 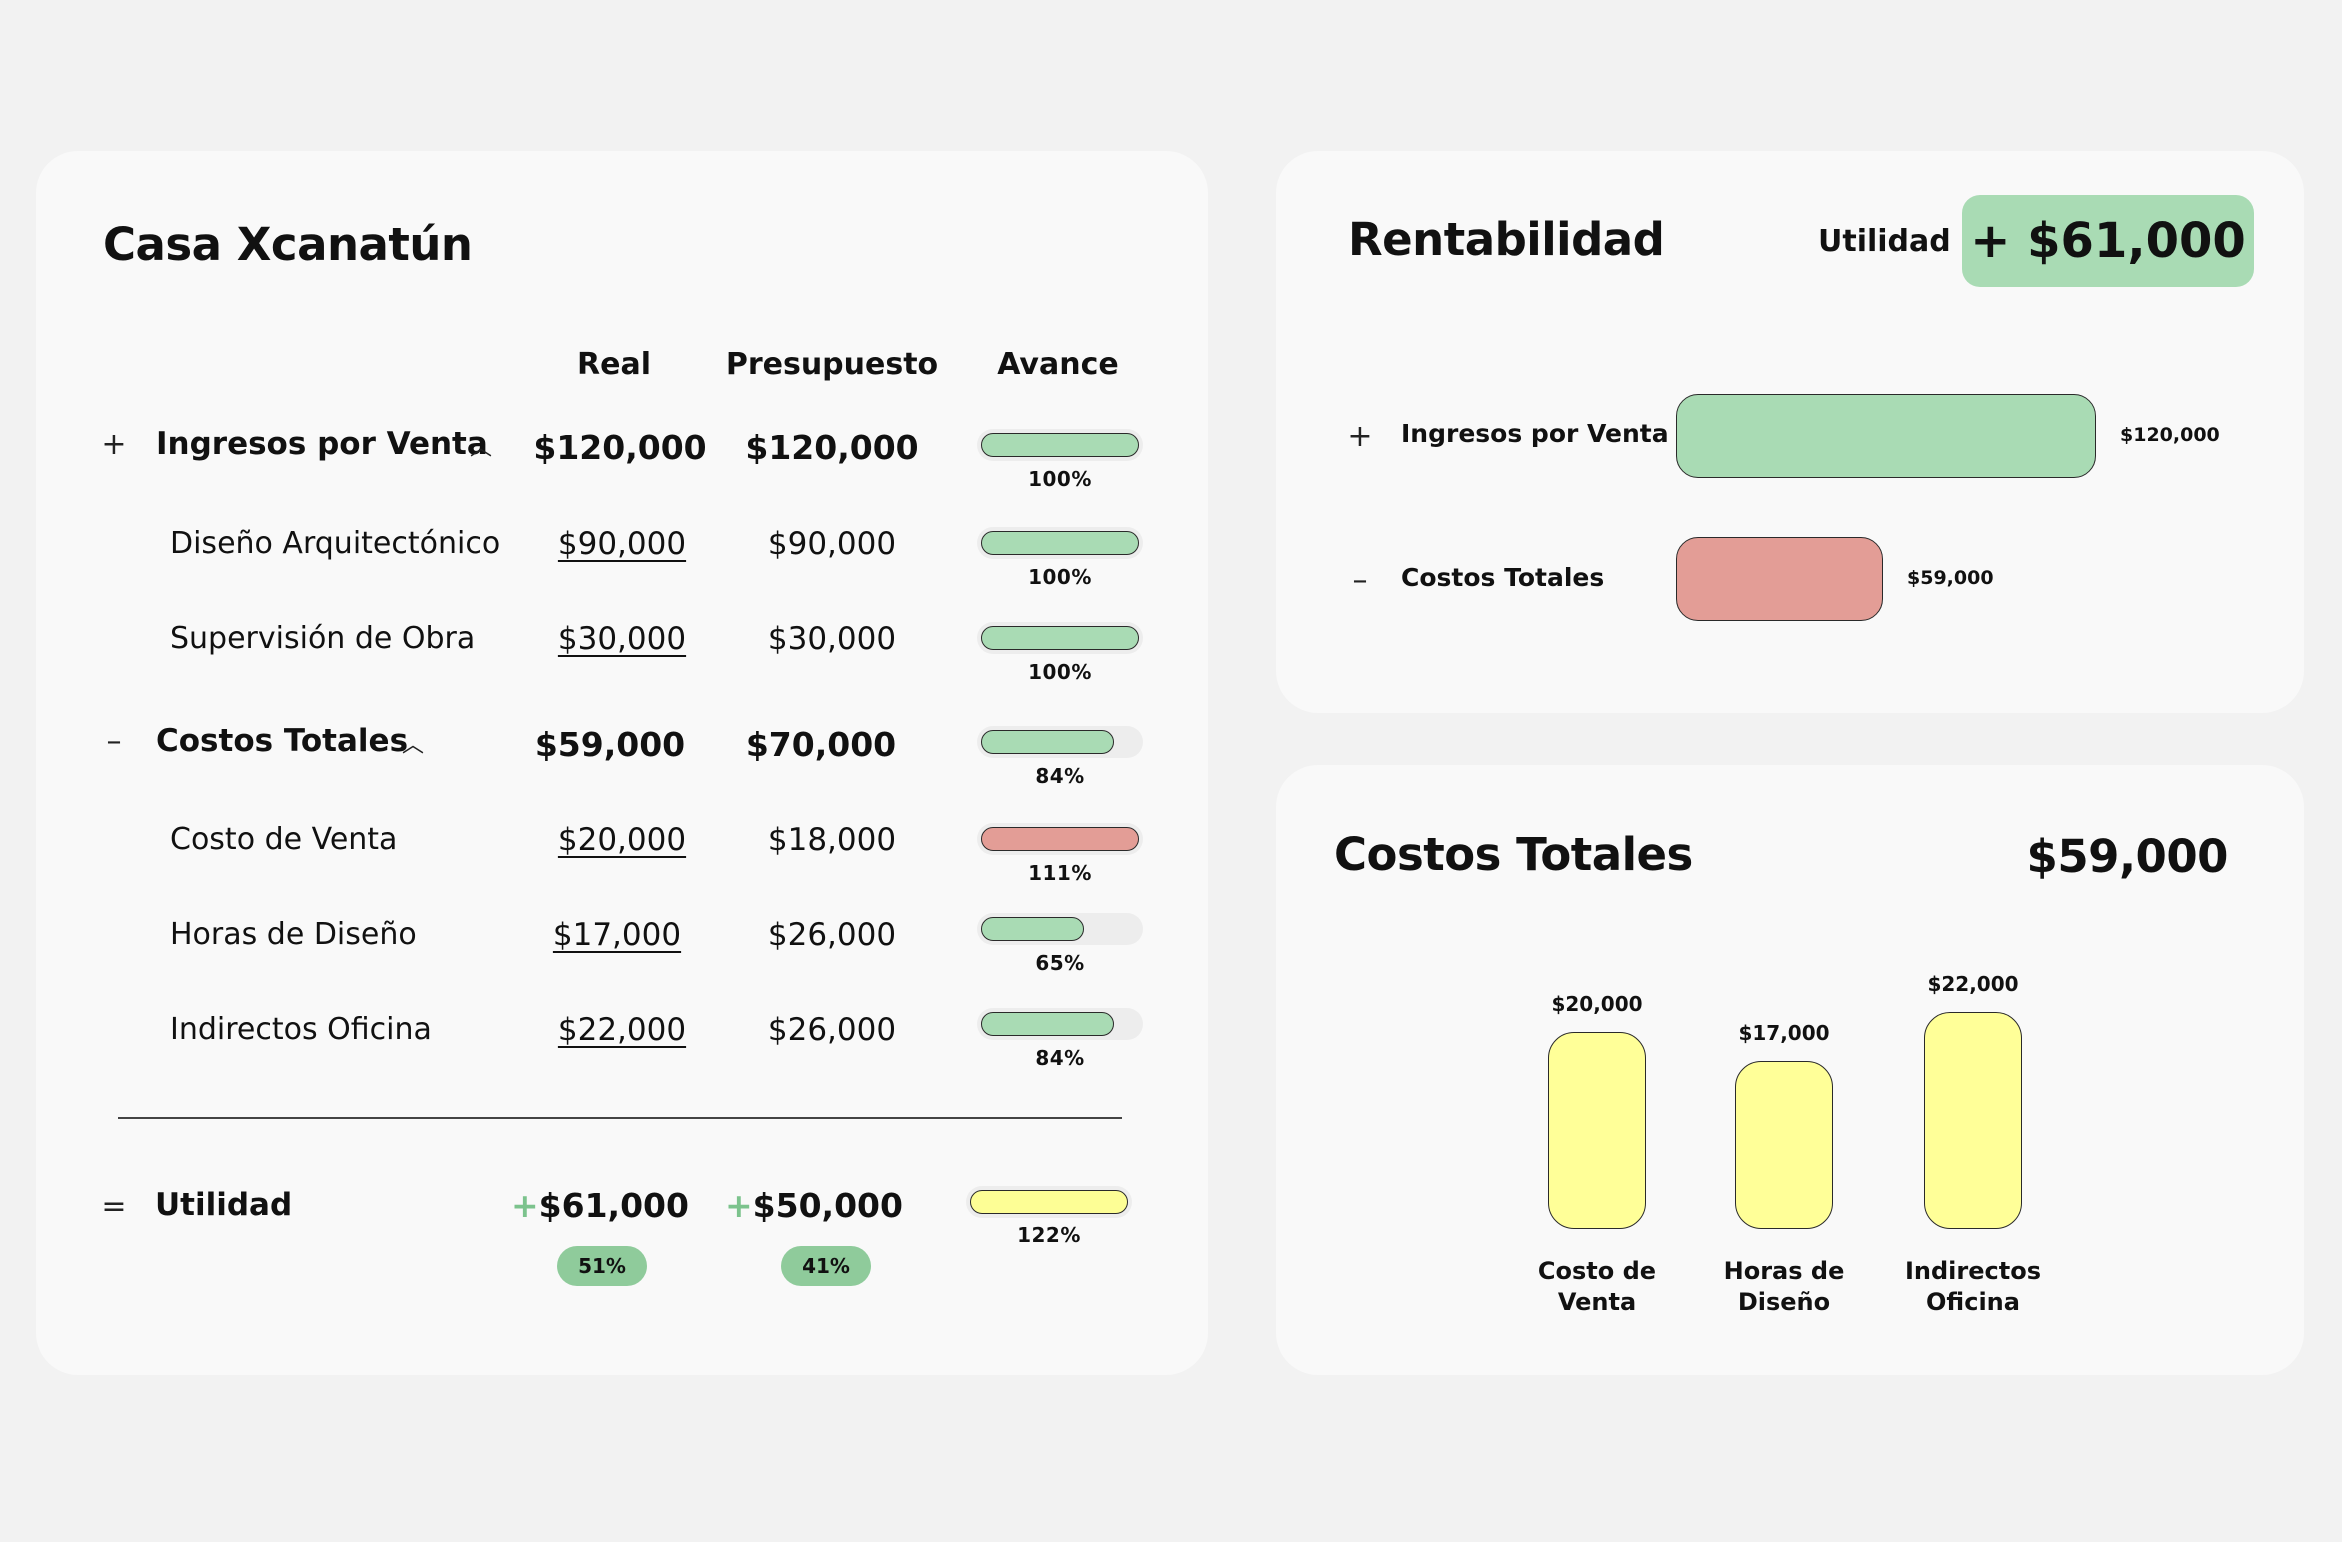 I want to click on income-real-value: $120,000, so click(x=620, y=447).